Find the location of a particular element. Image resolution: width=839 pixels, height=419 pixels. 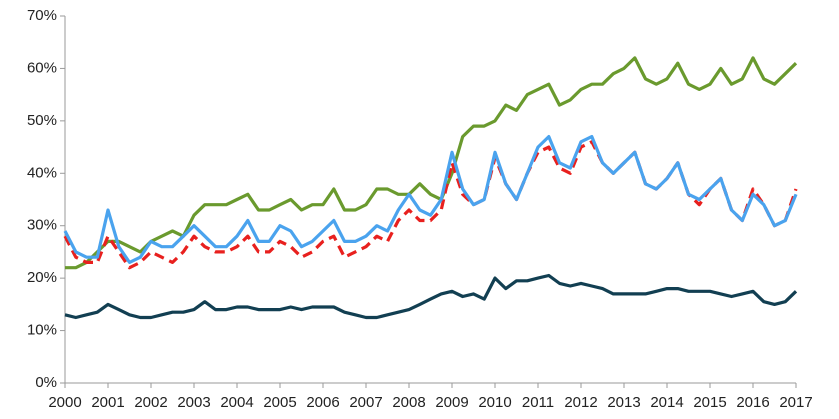

x-tick-label: 2006 is located at coordinates (322, 402).